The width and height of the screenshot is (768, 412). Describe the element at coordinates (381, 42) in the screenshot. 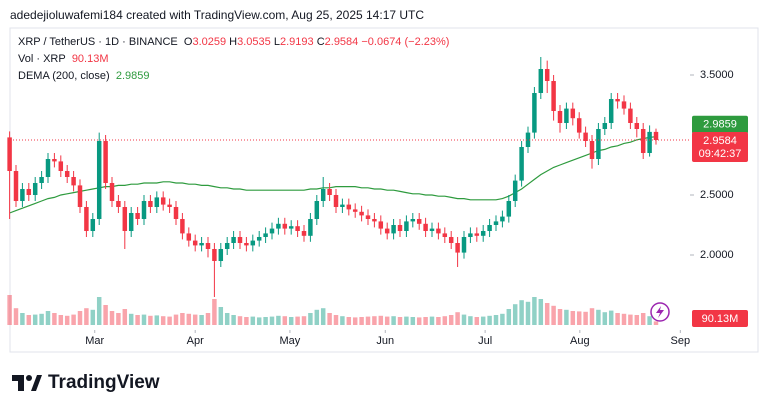

I see `change: −0.0674` at that location.